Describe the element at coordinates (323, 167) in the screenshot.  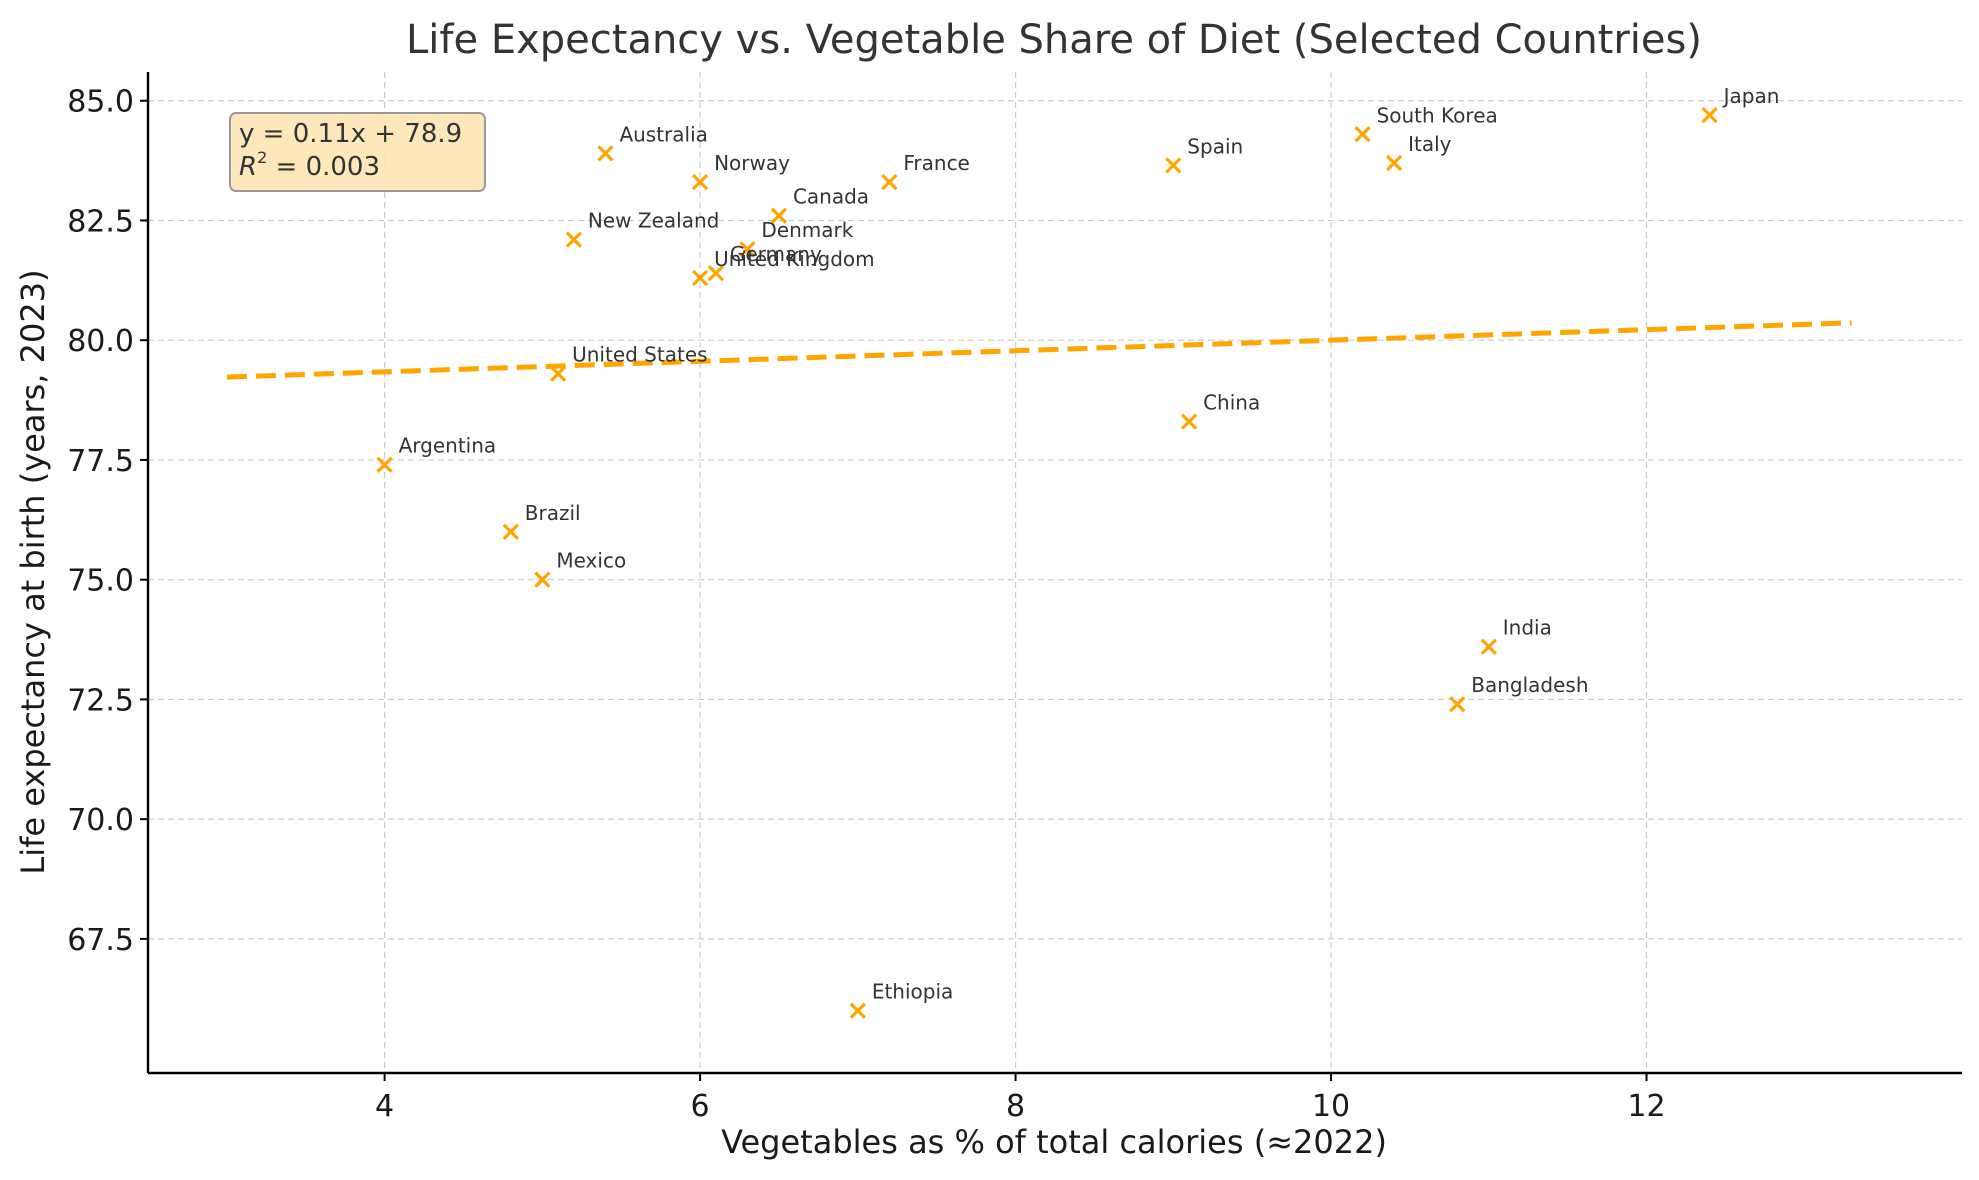
I see `annotation-r2-value: = 0.003` at that location.